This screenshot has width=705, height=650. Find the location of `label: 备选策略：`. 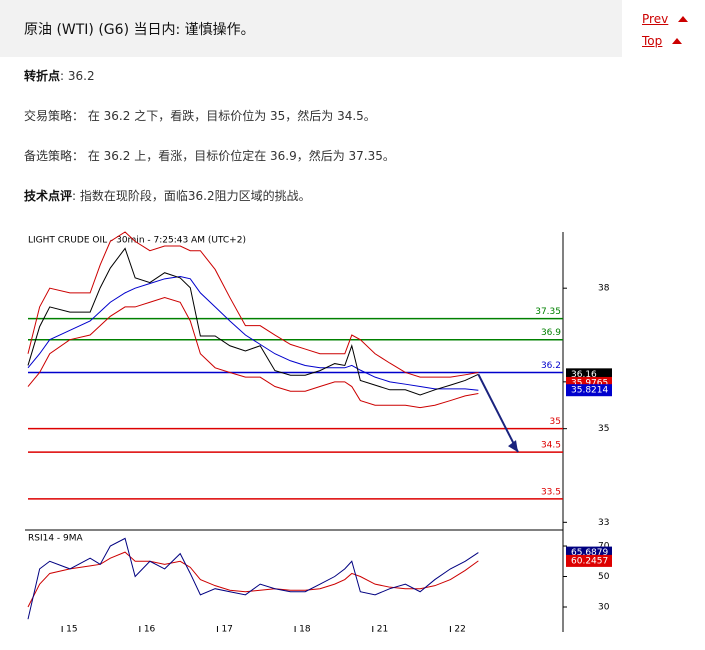

label: 备选策略： is located at coordinates (54, 156).